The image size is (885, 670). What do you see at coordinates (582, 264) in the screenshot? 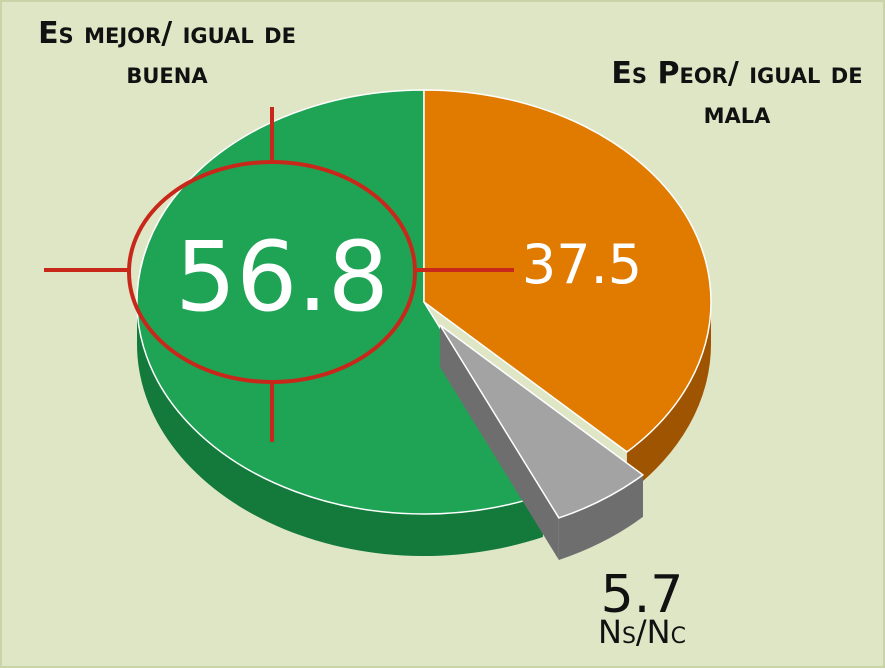
I see `value-label: 37.5` at bounding box center [582, 264].